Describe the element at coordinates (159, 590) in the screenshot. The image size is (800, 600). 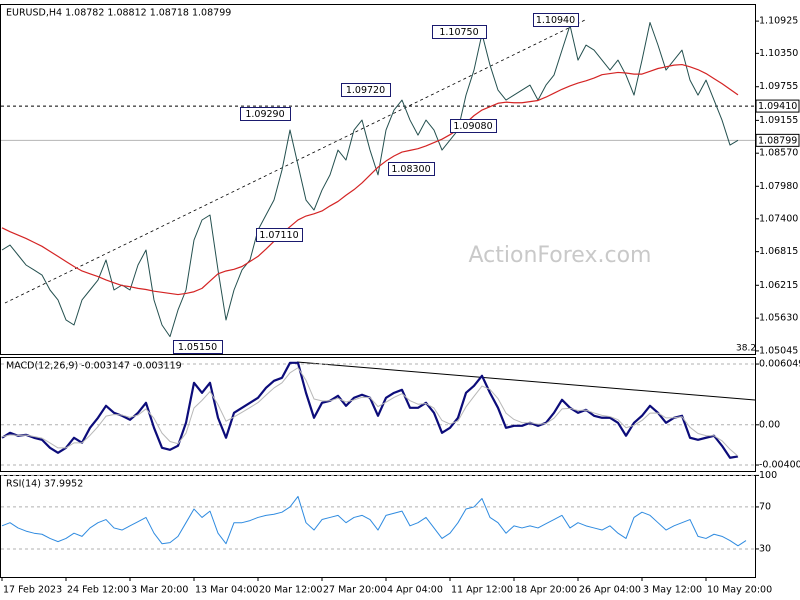
I see `x-tick-label: 3 Mar 20:00` at that location.